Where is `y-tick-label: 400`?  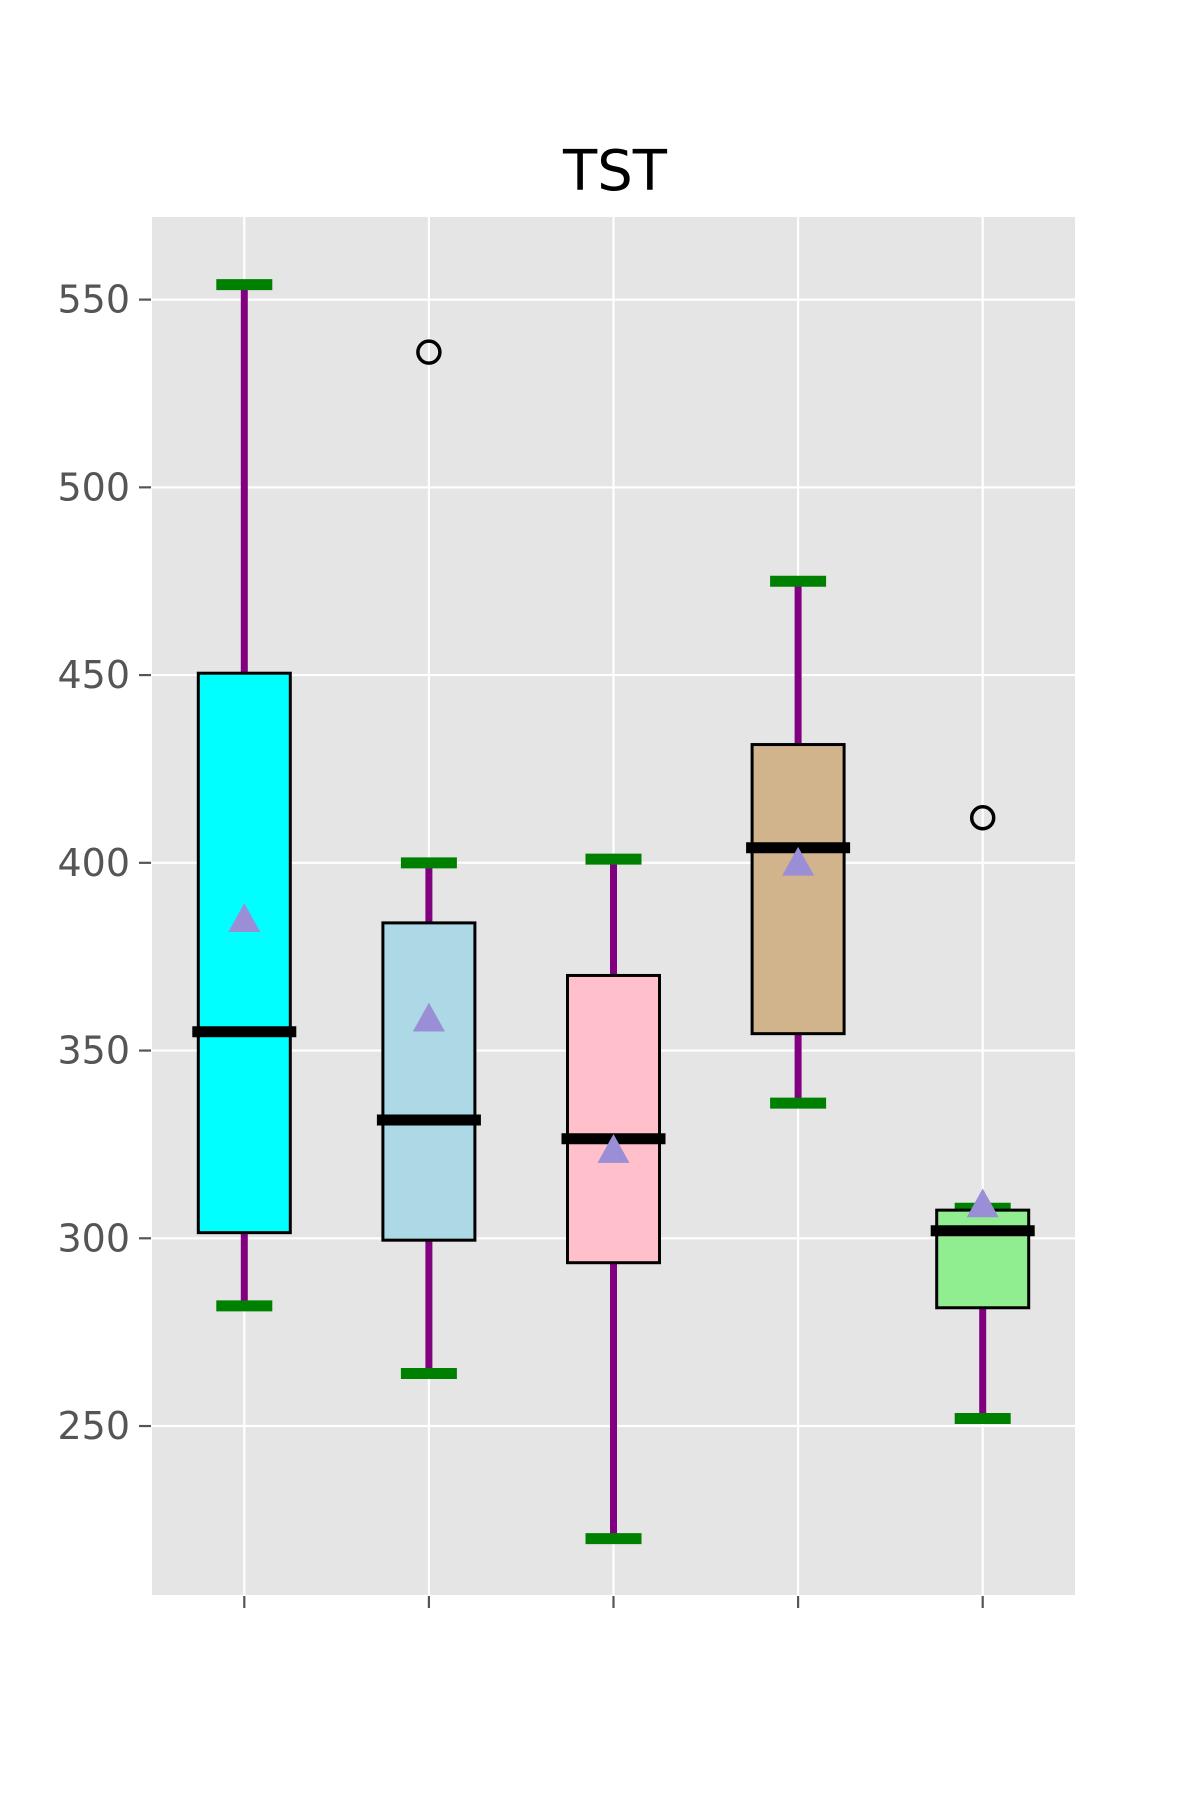 y-tick-label: 400 is located at coordinates (93, 863).